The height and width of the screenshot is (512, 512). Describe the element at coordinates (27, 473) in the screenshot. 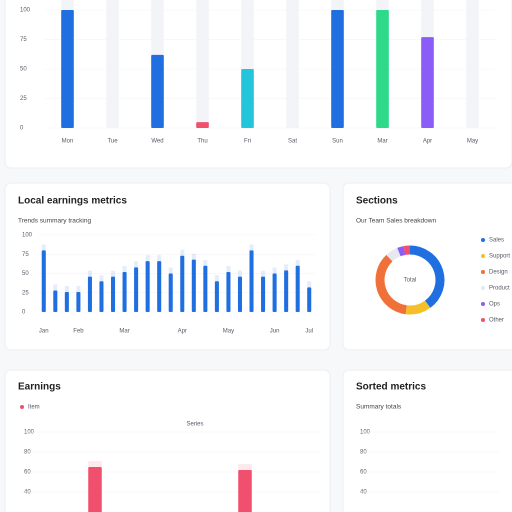

I see `y-tick-label: 60` at that location.